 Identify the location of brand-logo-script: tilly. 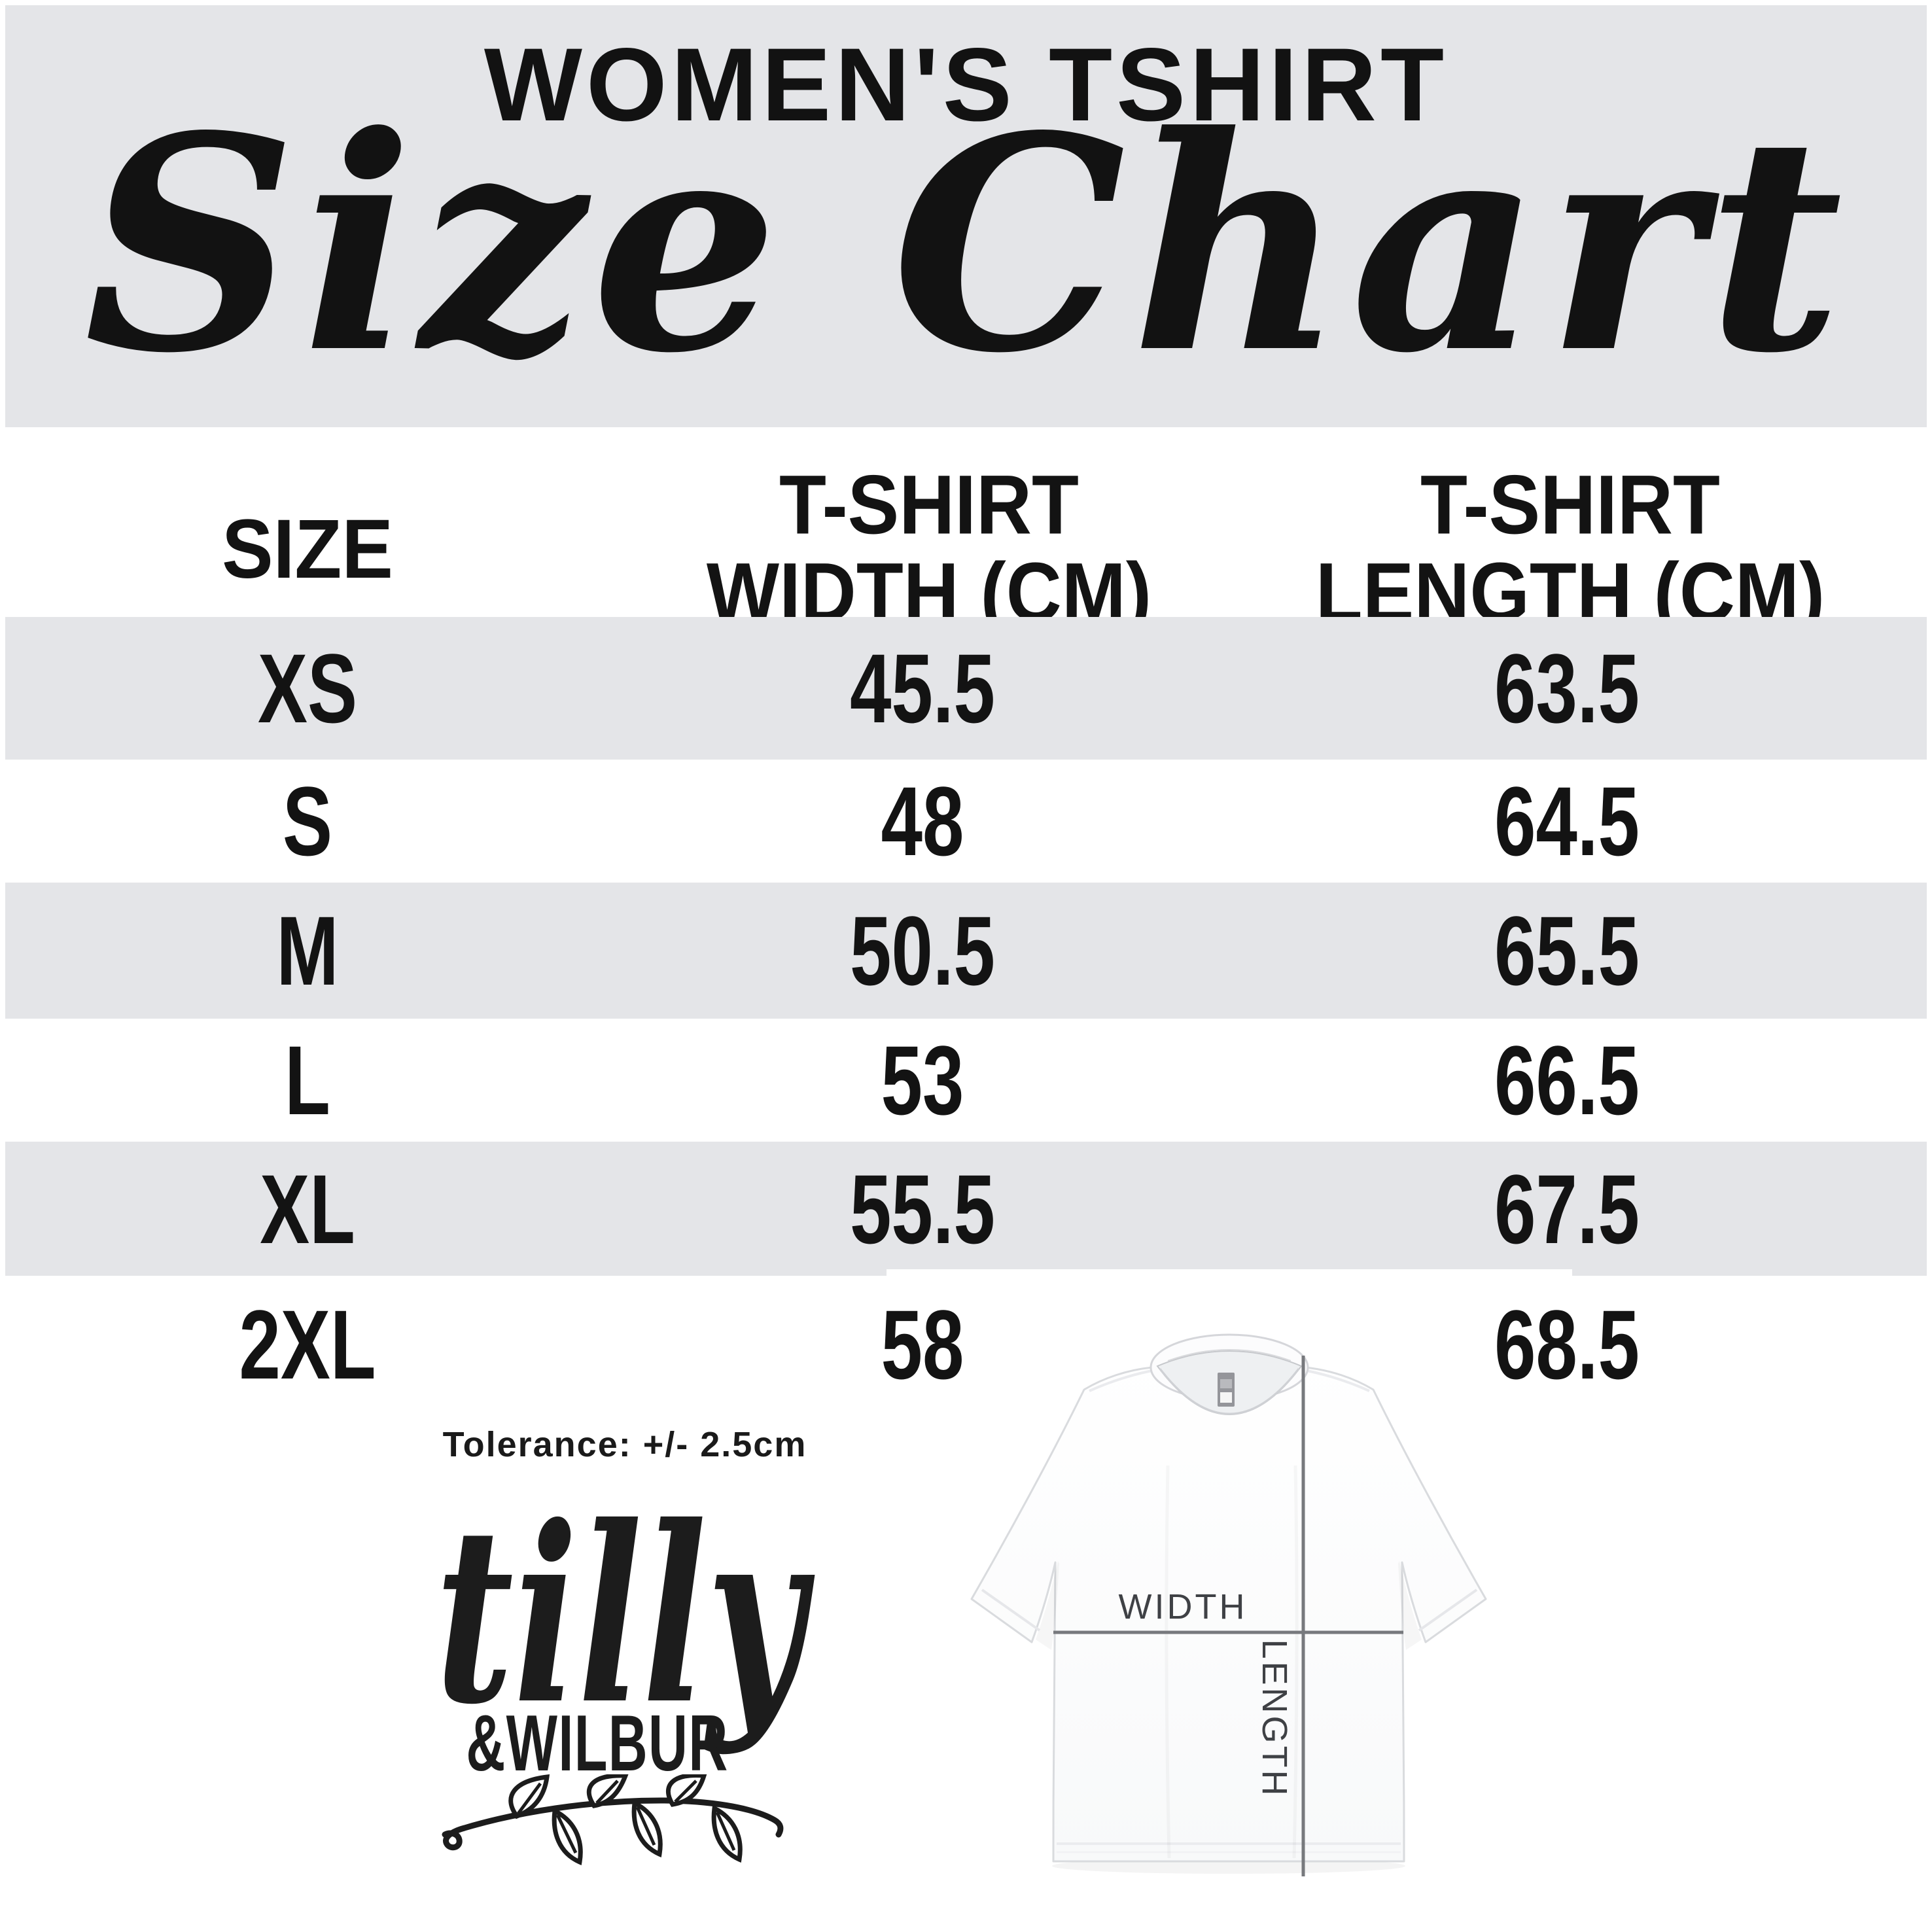
(620, 1616).